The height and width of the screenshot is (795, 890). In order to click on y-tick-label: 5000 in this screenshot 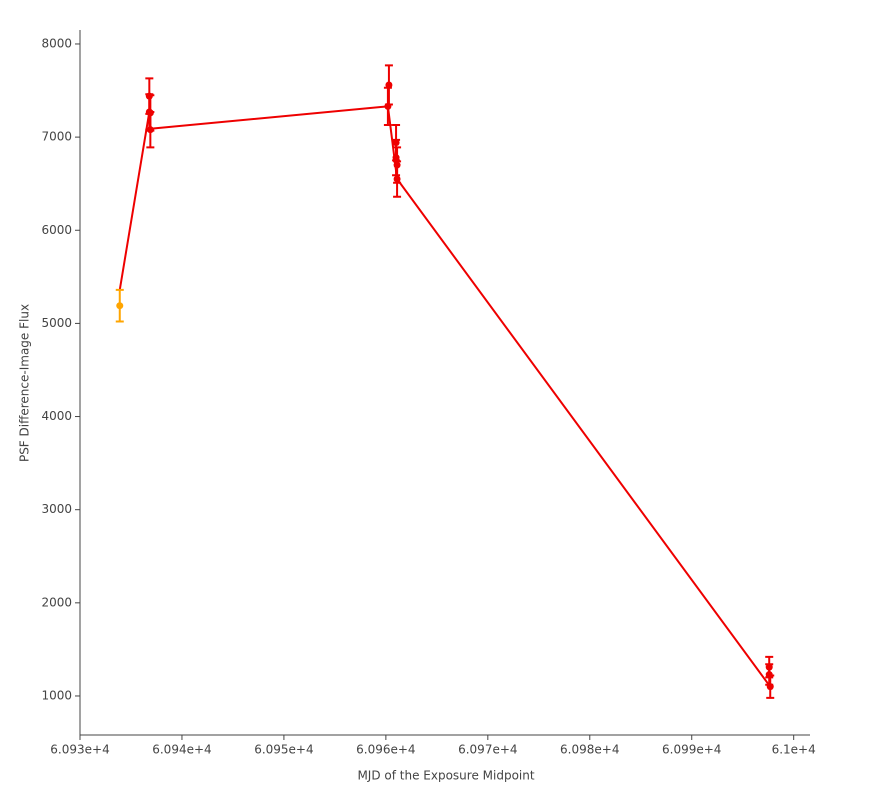, I will do `click(56, 323)`.